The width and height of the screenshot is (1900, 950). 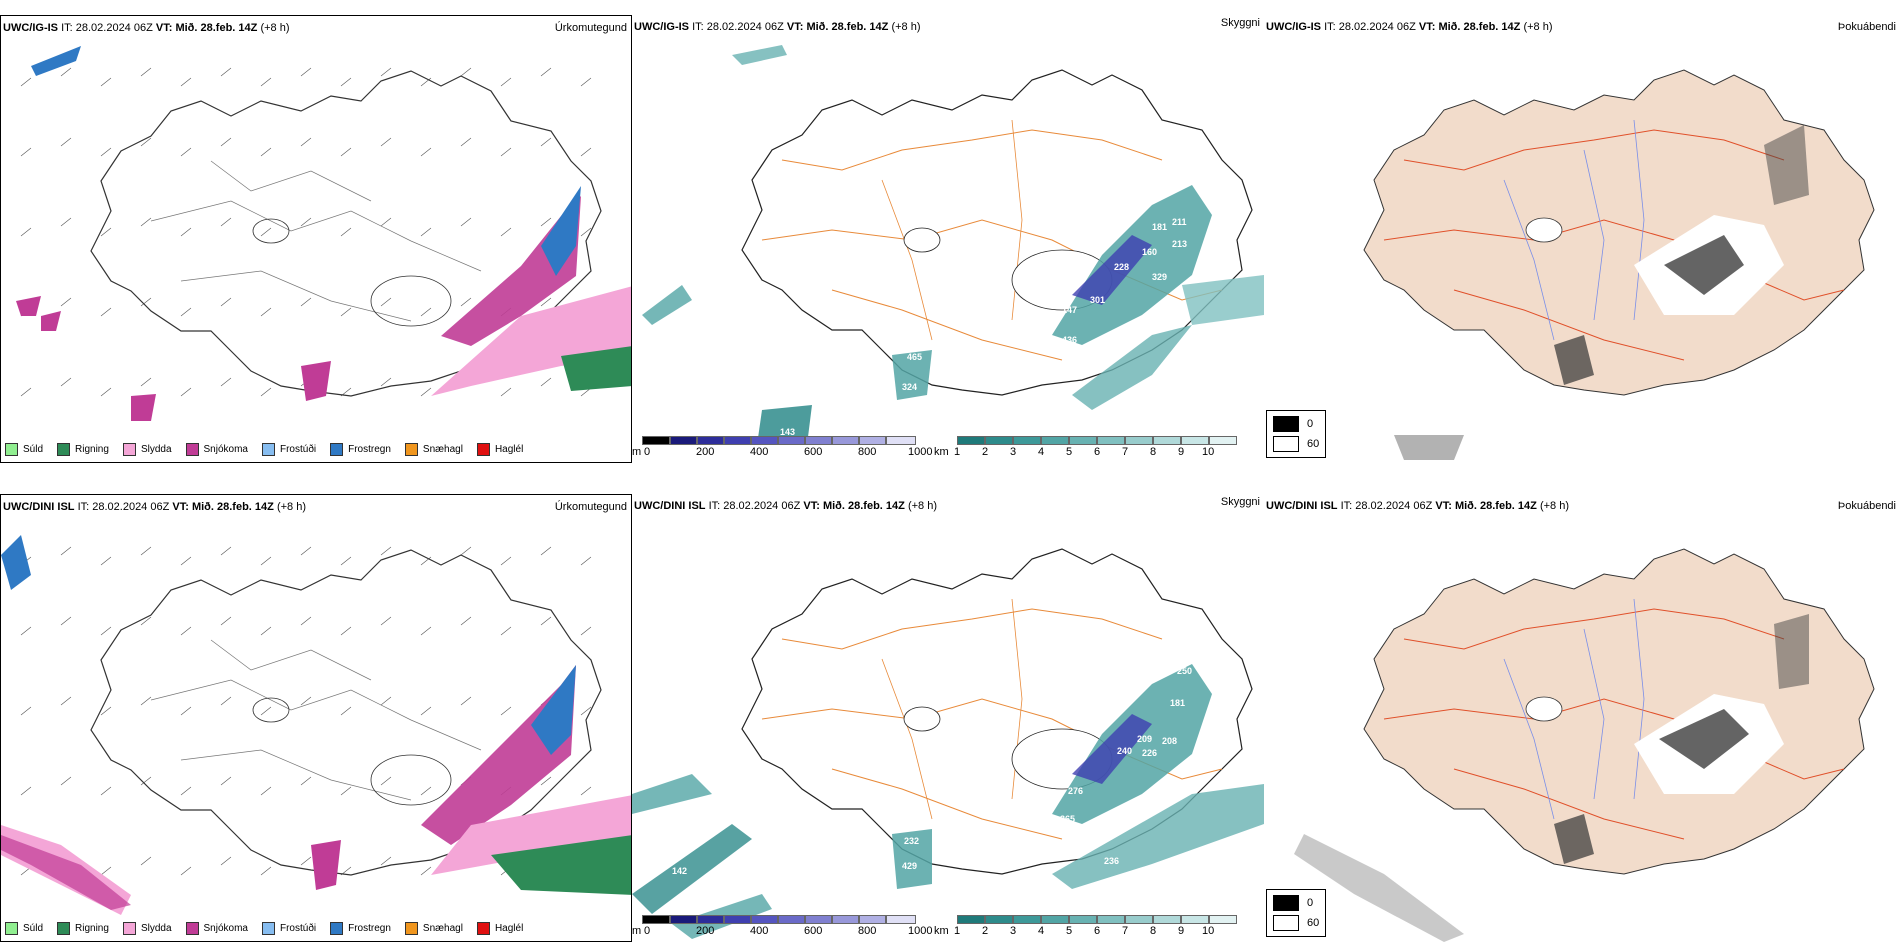 What do you see at coordinates (1144, 739) in the screenshot?
I see `vis-label: 209` at bounding box center [1144, 739].